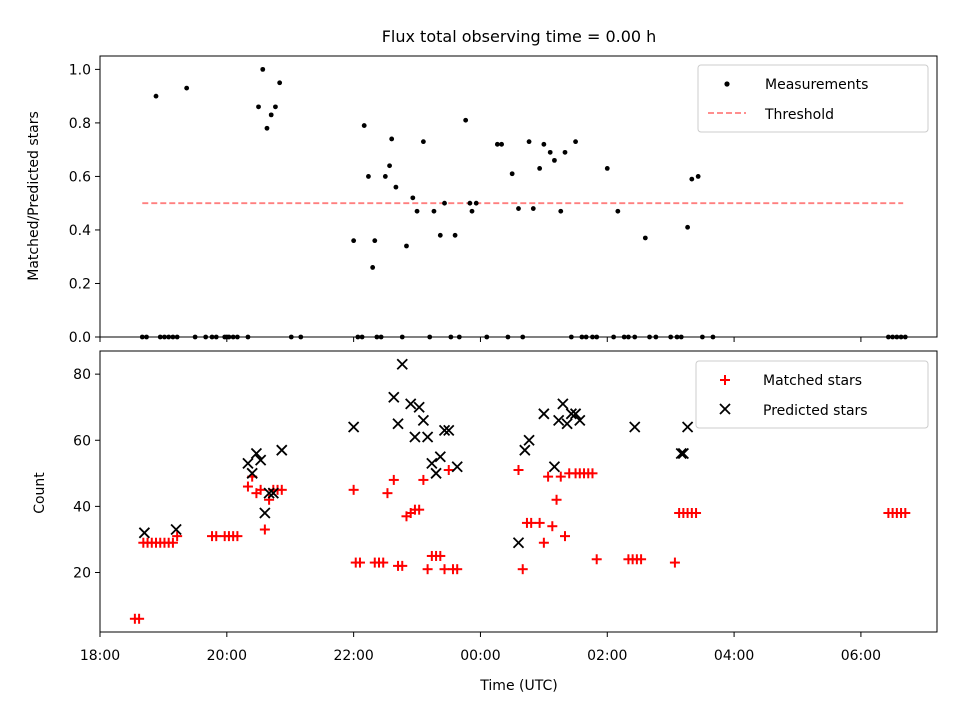 This screenshot has width=960, height=720. What do you see at coordinates (727, 84) in the screenshot?
I see `legend-measurements-marker` at bounding box center [727, 84].